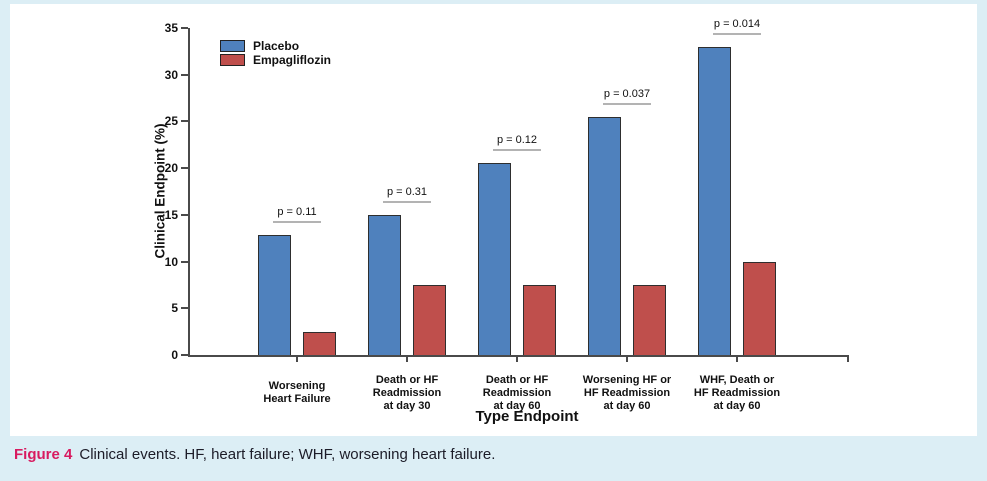 This screenshot has height=481, width=987. What do you see at coordinates (171, 168) in the screenshot?
I see `y-axis-tick-label: 20` at bounding box center [171, 168].